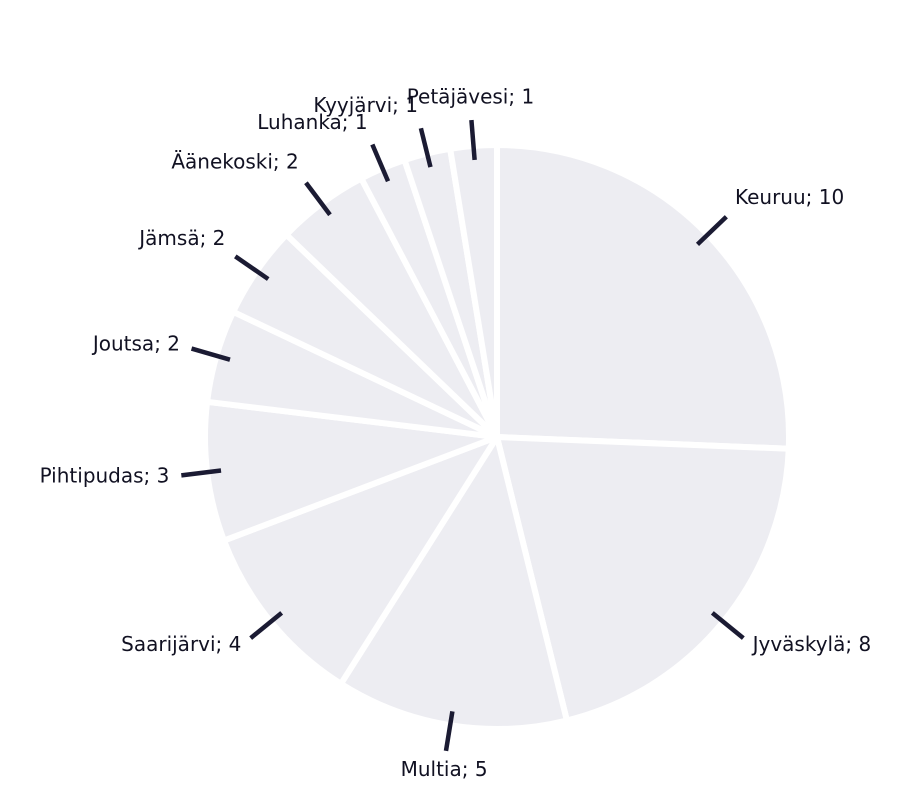  What do you see at coordinates (365, 105) in the screenshot?
I see `slice-label: Kyyjärvi; 1` at bounding box center [365, 105].